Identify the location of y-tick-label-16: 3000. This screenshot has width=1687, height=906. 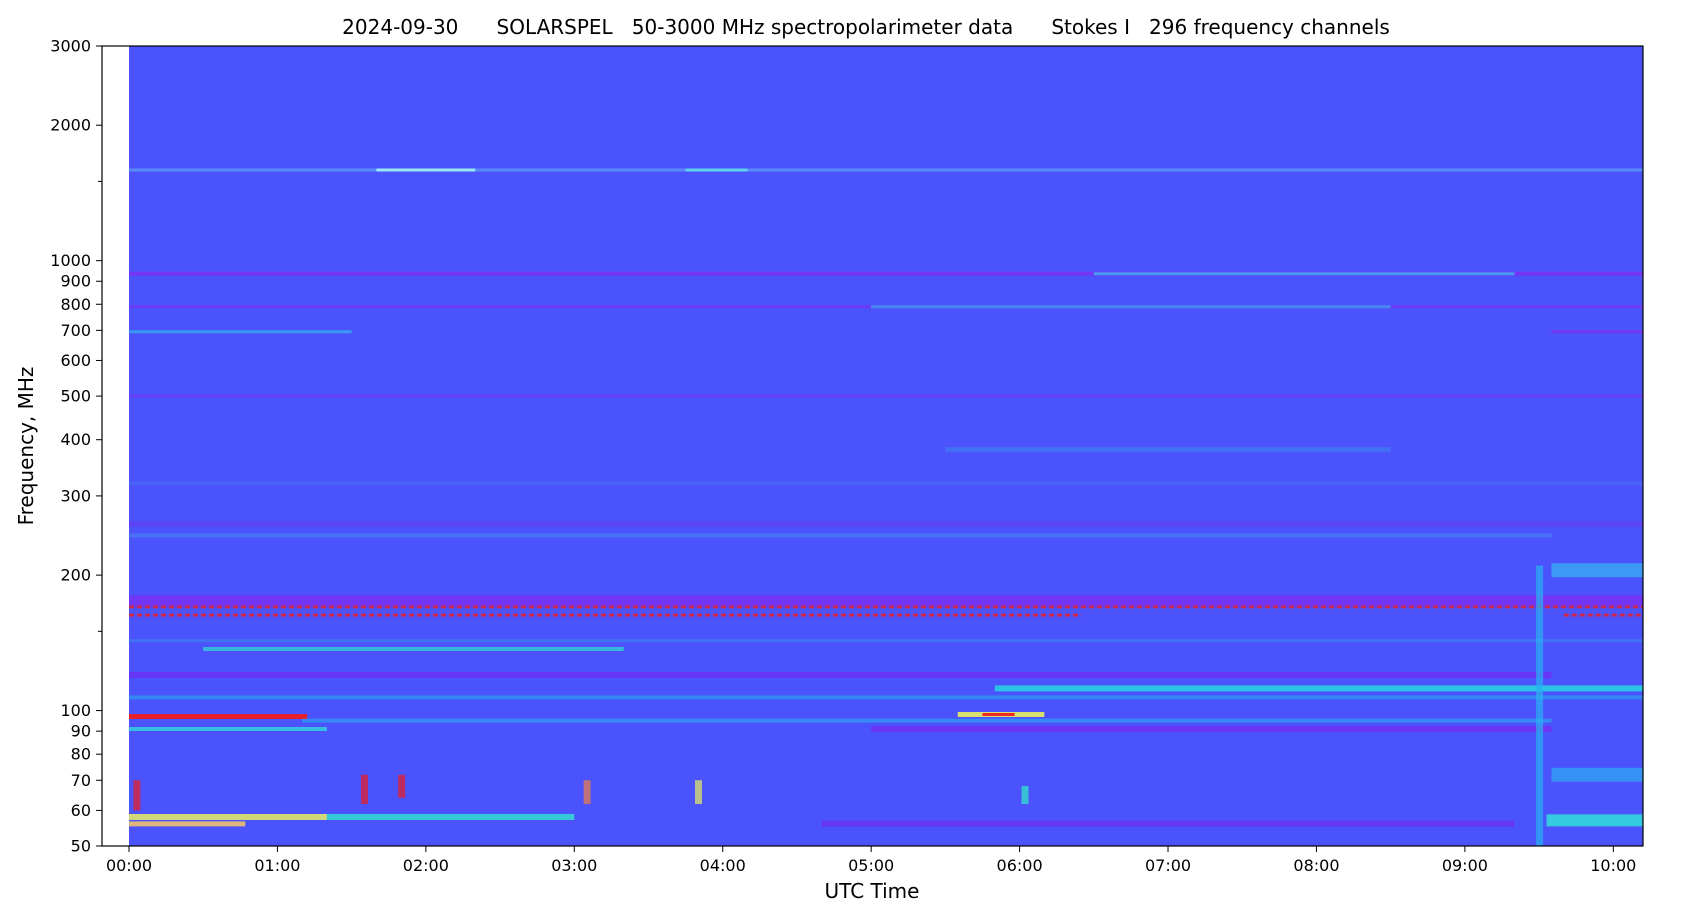
(70, 46).